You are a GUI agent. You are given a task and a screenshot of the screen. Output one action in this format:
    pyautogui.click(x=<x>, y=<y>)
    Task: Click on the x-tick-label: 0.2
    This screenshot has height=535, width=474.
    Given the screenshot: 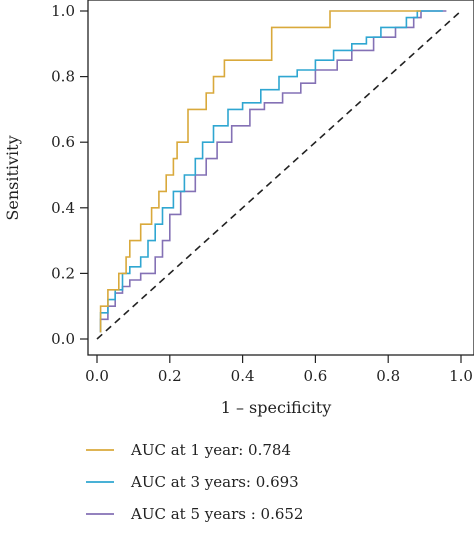 What is the action you would take?
    pyautogui.click(x=170, y=376)
    